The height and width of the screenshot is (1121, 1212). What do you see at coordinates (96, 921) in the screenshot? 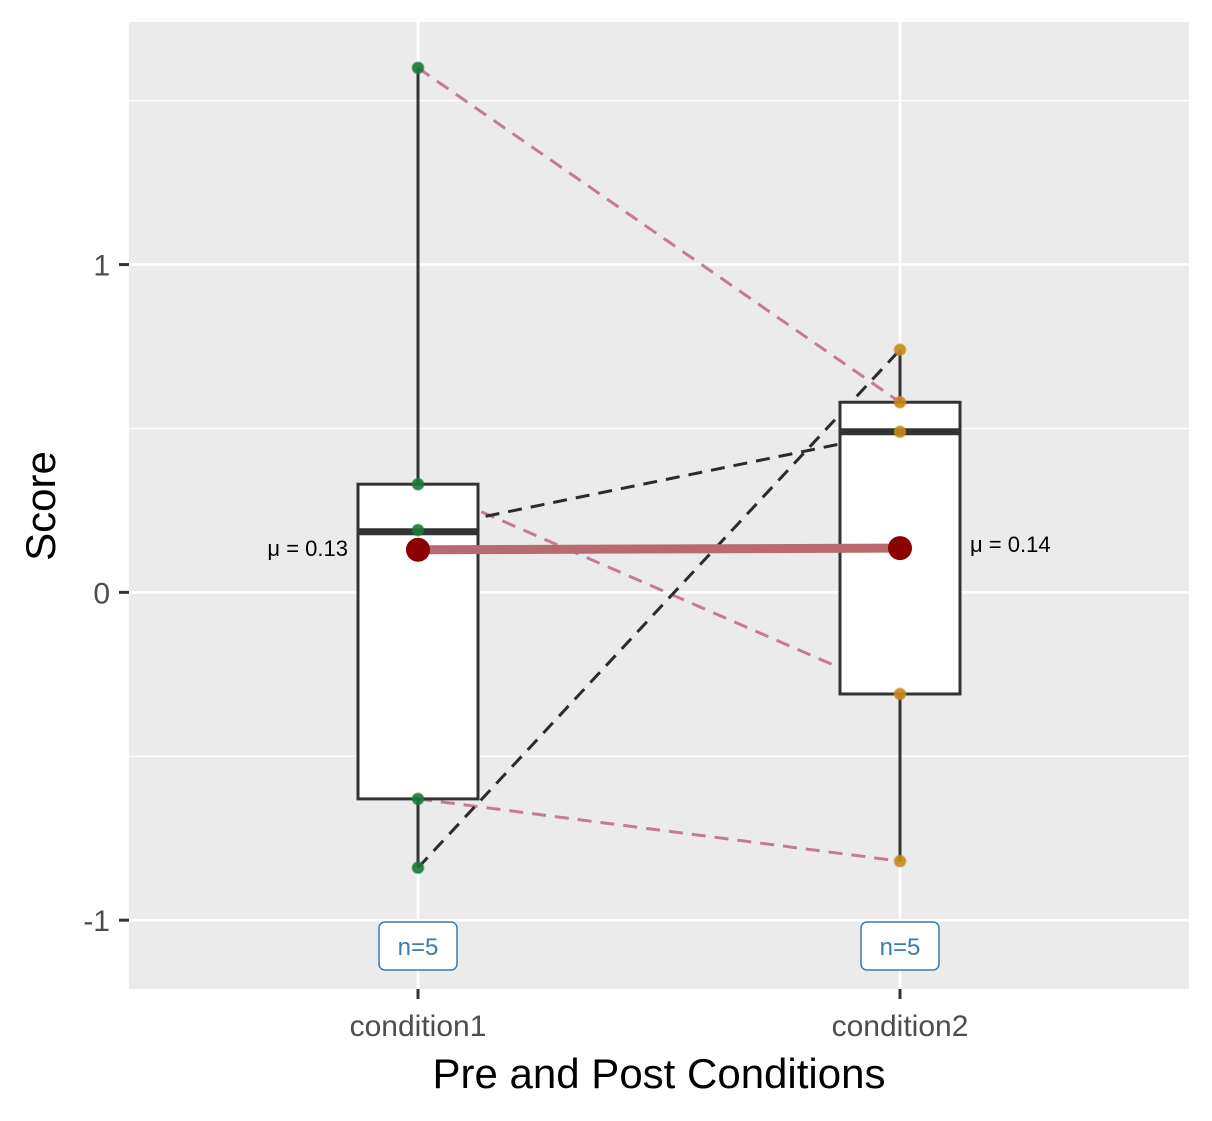
I see `y-tick-label: -1` at bounding box center [96, 921].